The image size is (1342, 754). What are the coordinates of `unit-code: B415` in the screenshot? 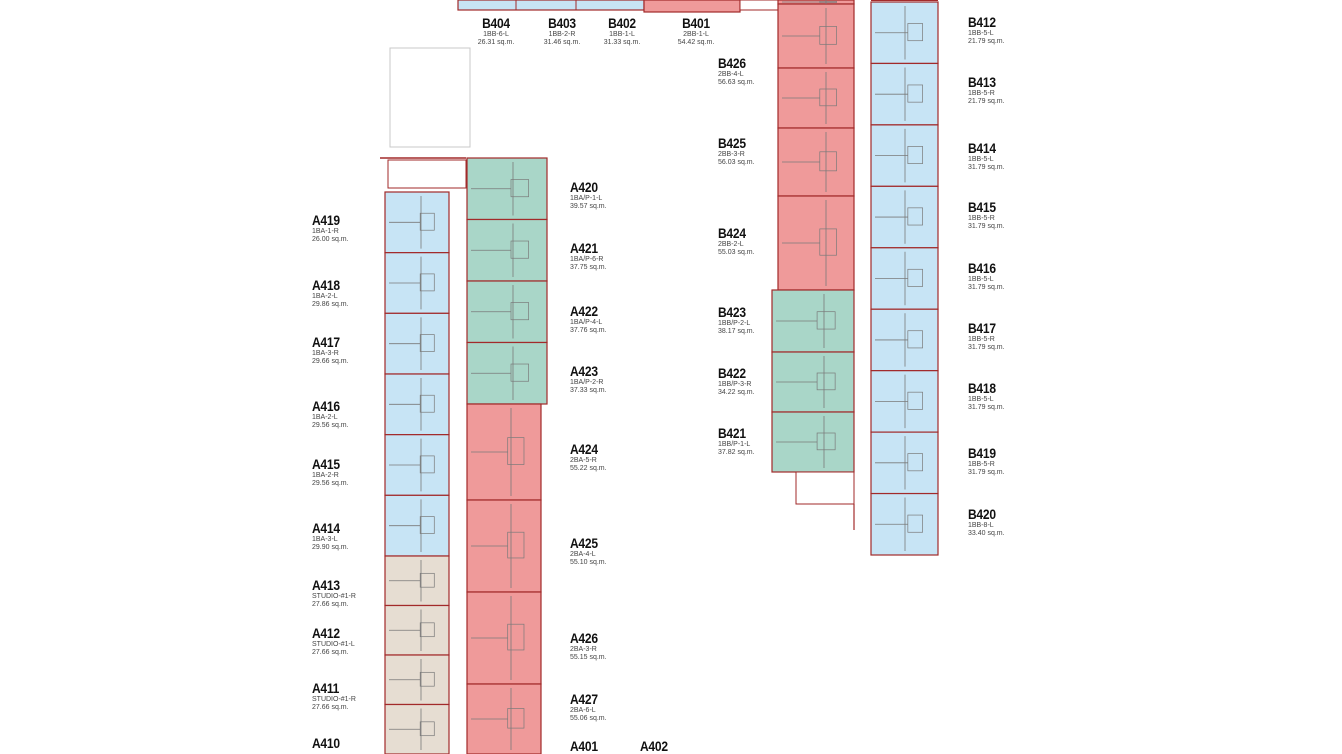 It's located at (982, 207).